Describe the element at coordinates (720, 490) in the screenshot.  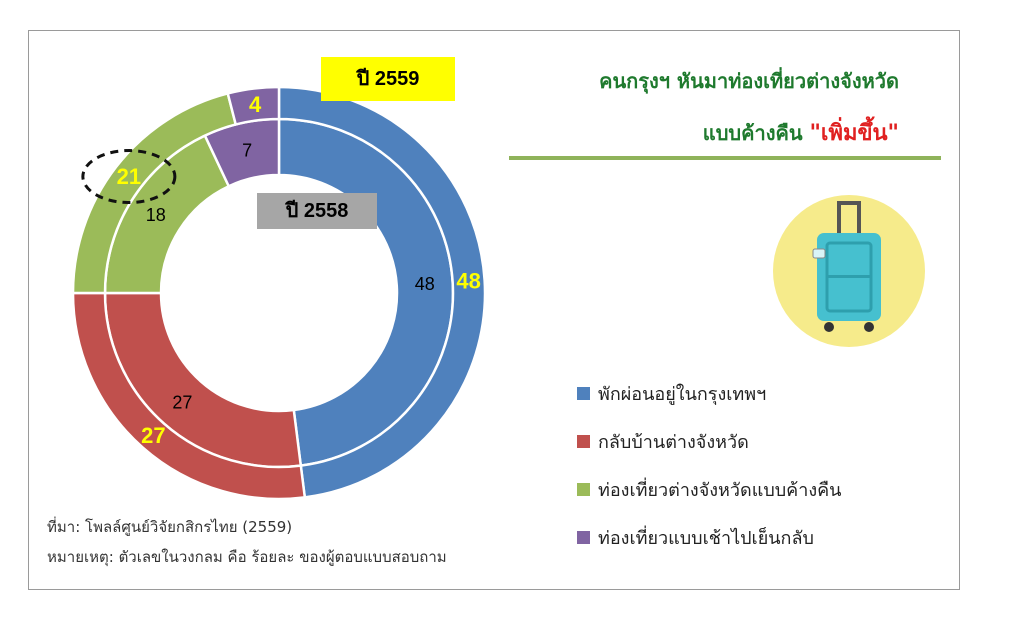
I see `legend-label: ท่องเที่ยวต่างจังหวัดแบบค้างคืน` at that location.